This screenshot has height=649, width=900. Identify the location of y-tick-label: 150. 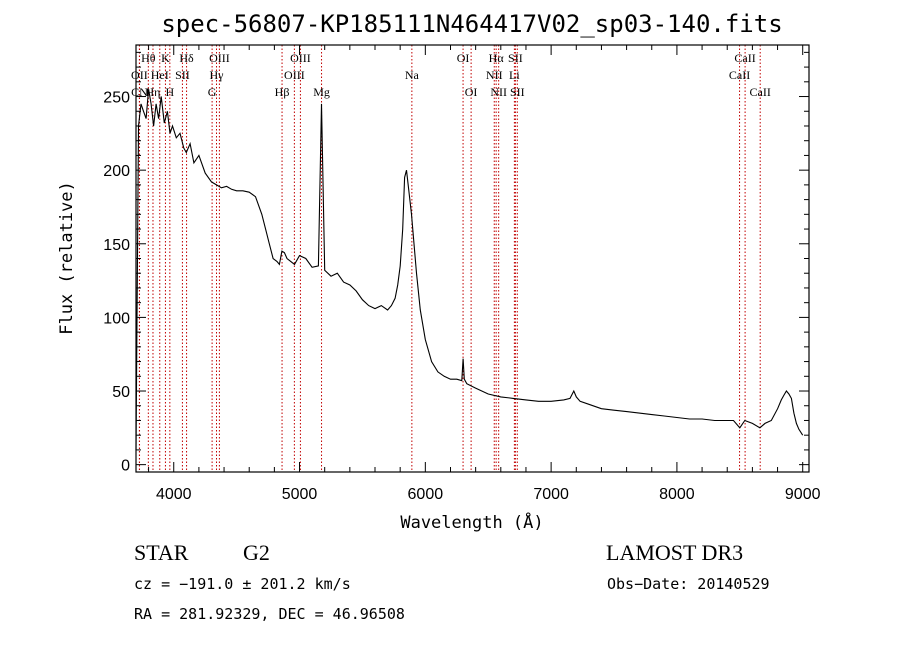
(116, 245).